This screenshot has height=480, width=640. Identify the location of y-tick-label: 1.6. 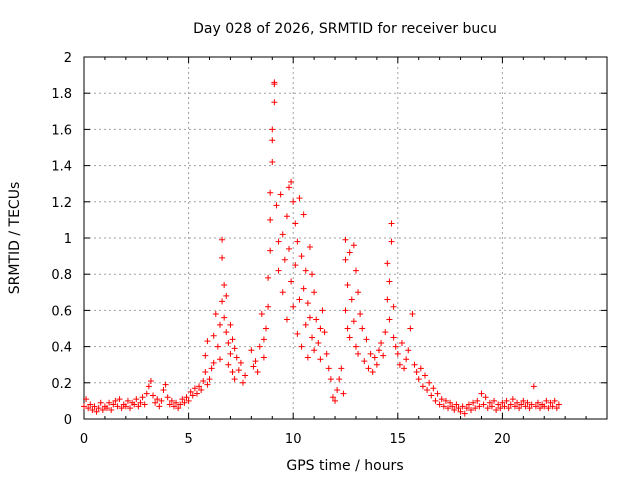
(61, 130).